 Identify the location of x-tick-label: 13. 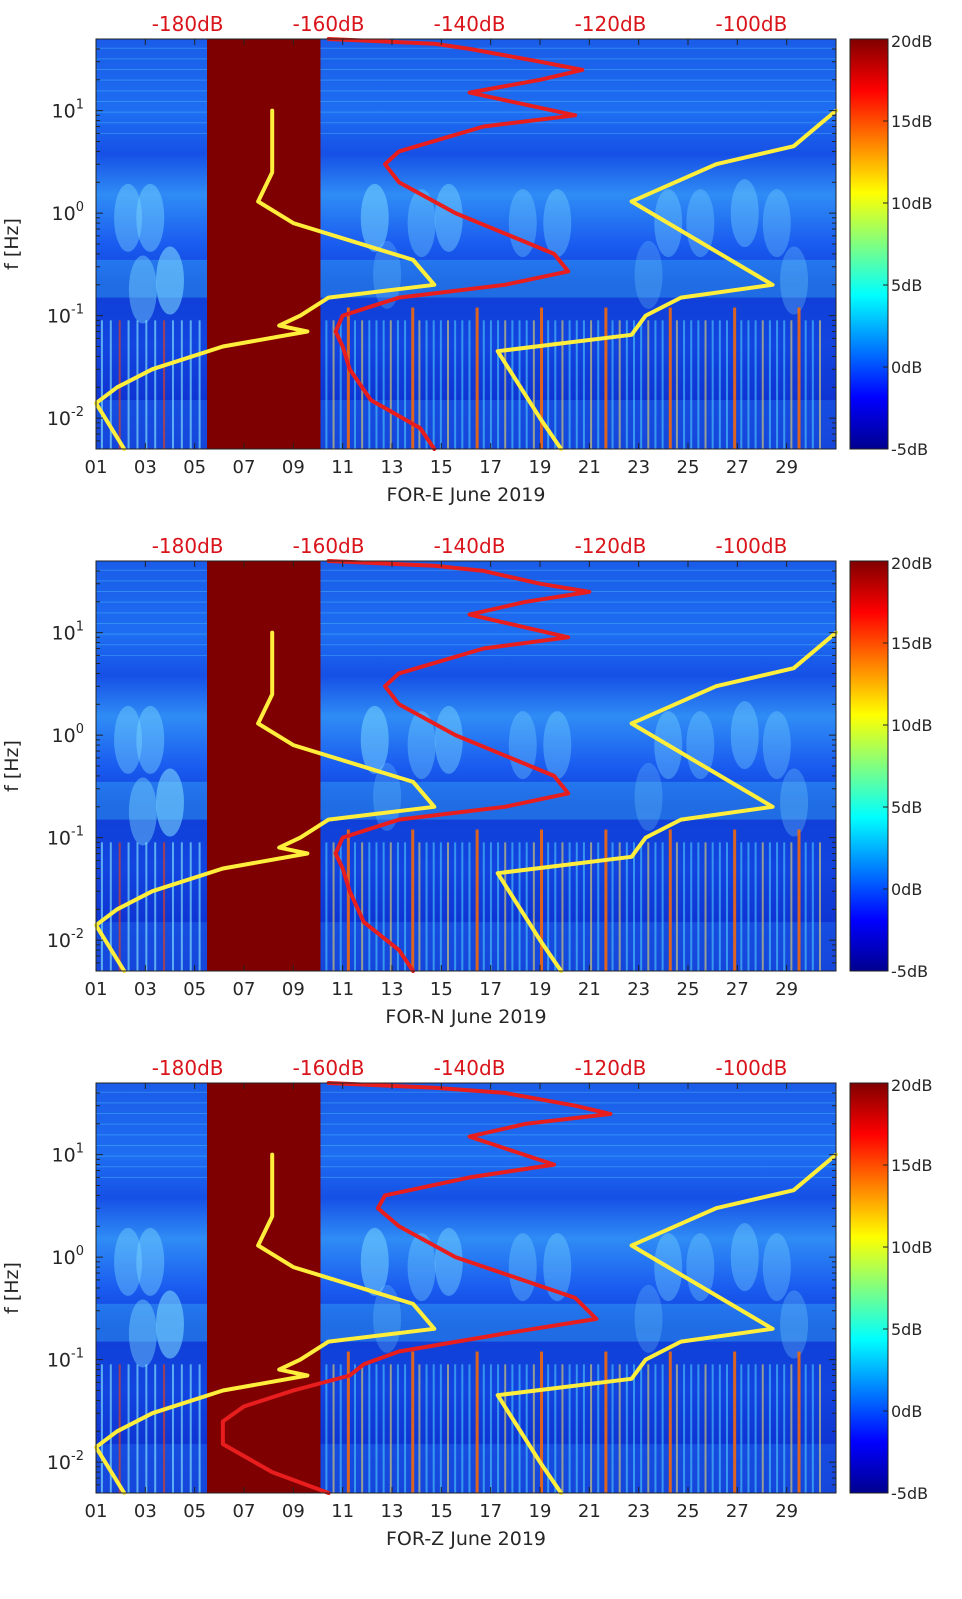
(392, 1511).